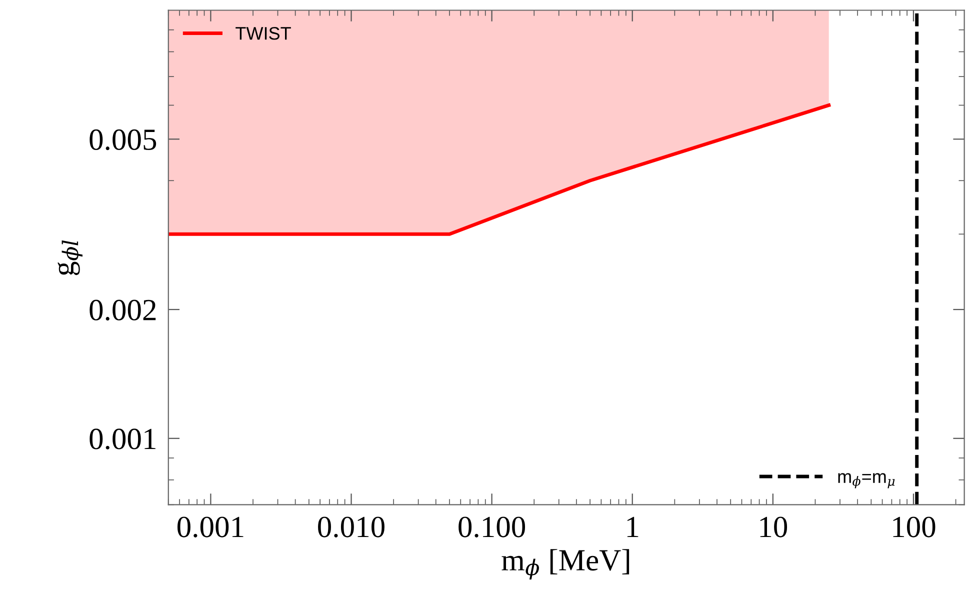  I want to click on y-tick-label: 0.005, so click(123, 139).